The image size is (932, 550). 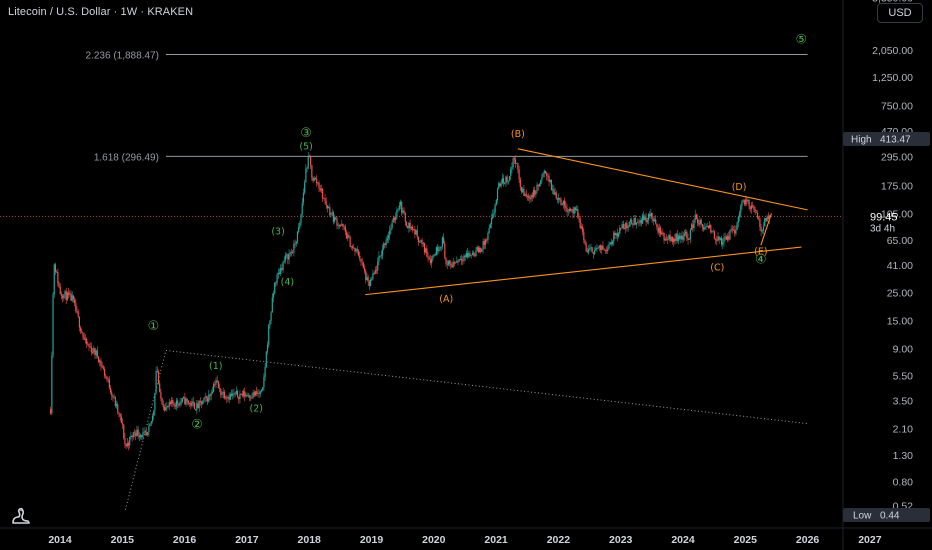 I want to click on x-tick-label: 2014, so click(x=60, y=540).